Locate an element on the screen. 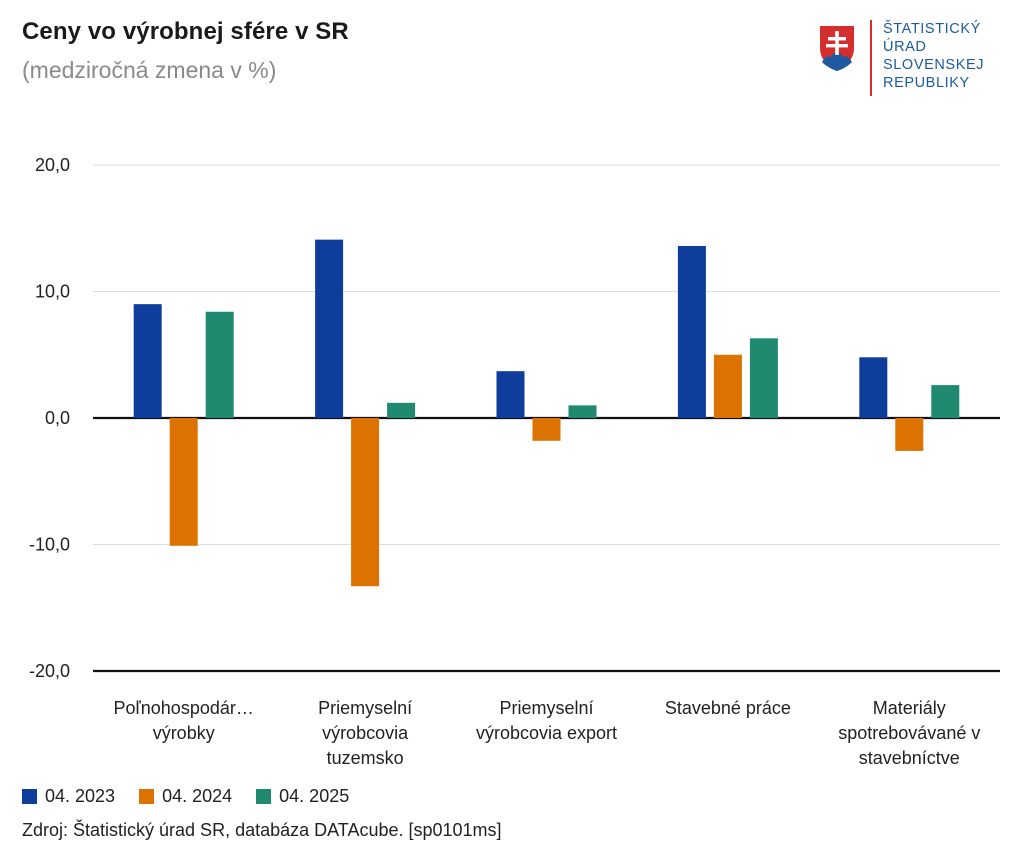  x-tick-label: výrobcovia is located at coordinates (365, 733).